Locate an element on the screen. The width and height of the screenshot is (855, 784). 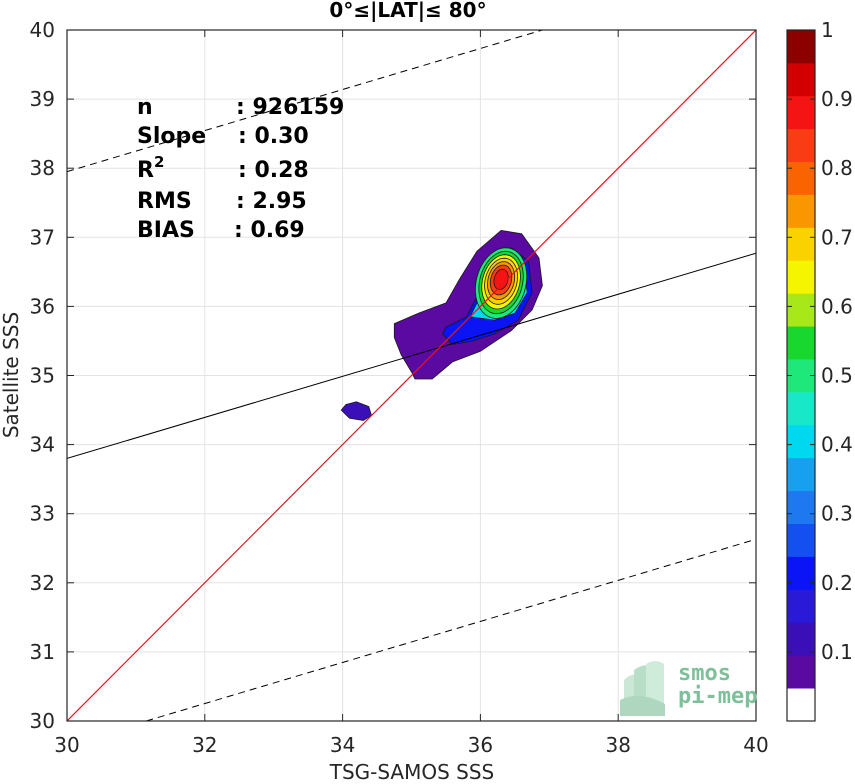
stat-value: : 0.69 is located at coordinates (269, 230).